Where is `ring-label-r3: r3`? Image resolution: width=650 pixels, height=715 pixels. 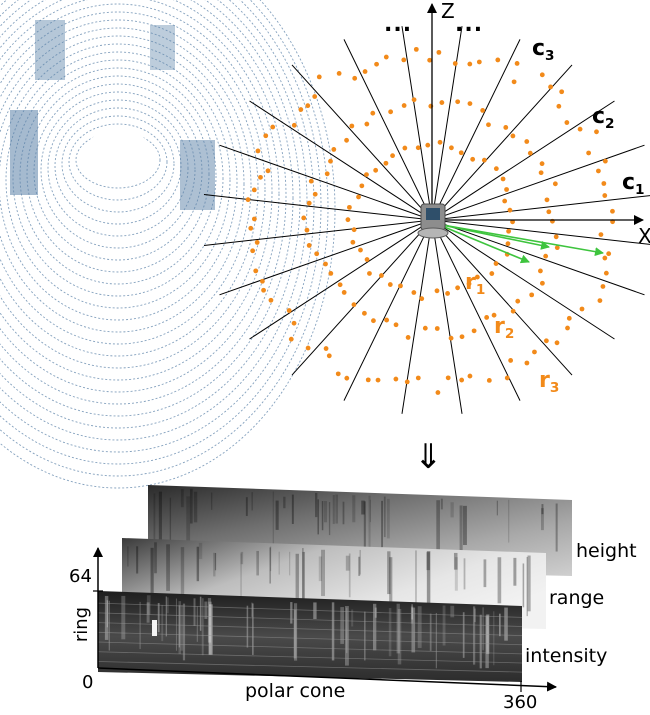
ring-label-r3: r3 is located at coordinates (549, 382).